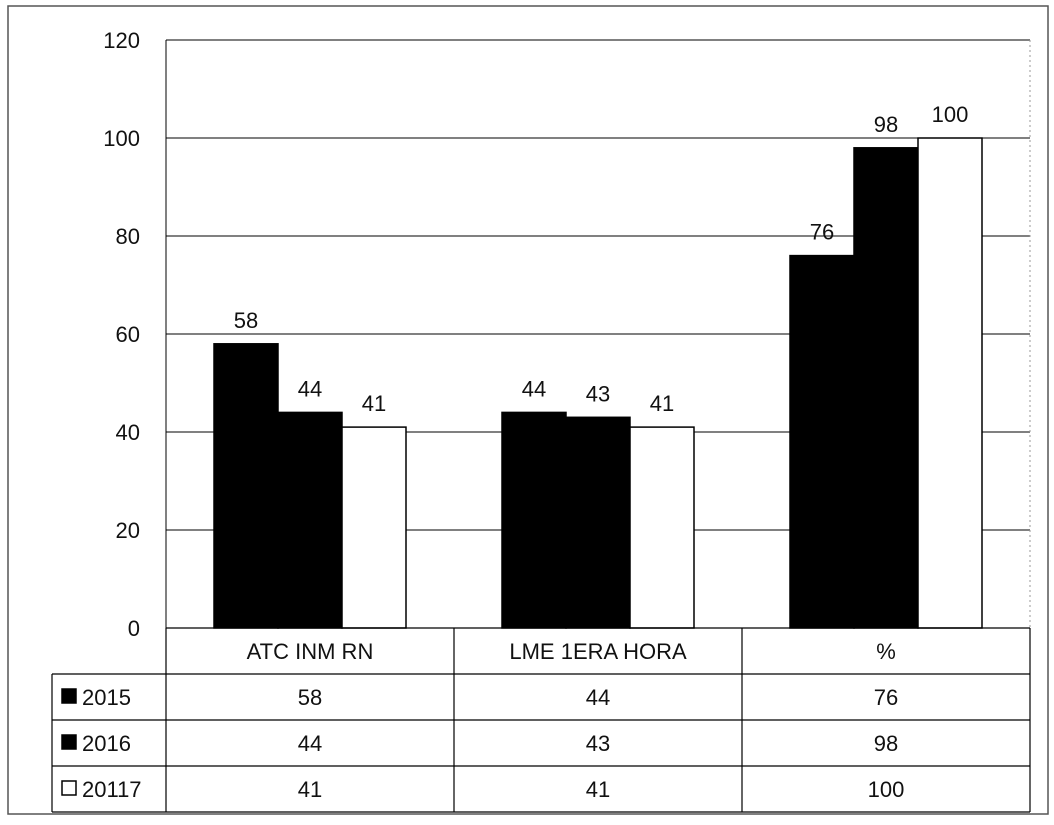  What do you see at coordinates (112, 789) in the screenshot?
I see `legend-label-20117: 20117` at bounding box center [112, 789].